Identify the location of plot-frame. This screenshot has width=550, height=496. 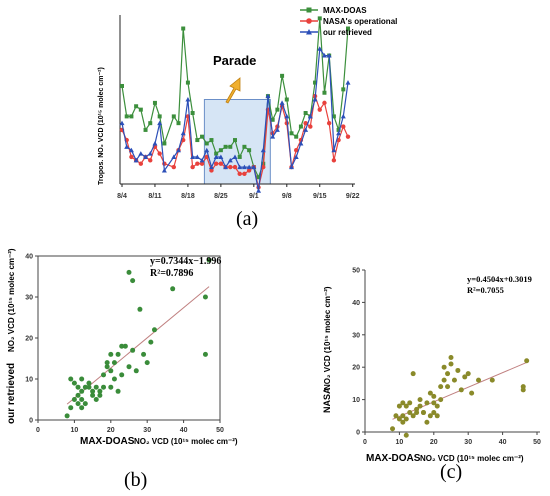
(129, 338).